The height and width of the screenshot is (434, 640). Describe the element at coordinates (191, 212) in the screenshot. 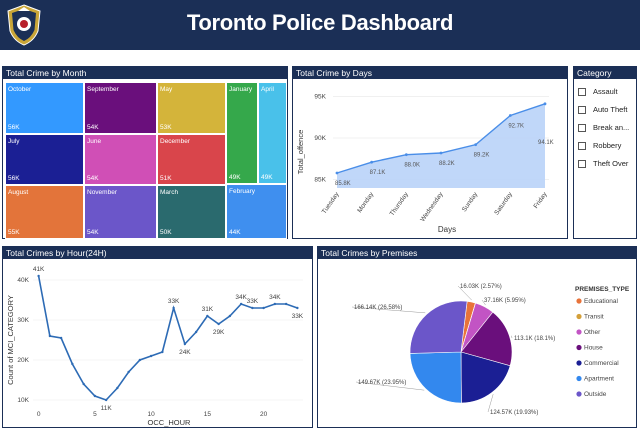

I see `treemap-cell-march: March 50K` at that location.